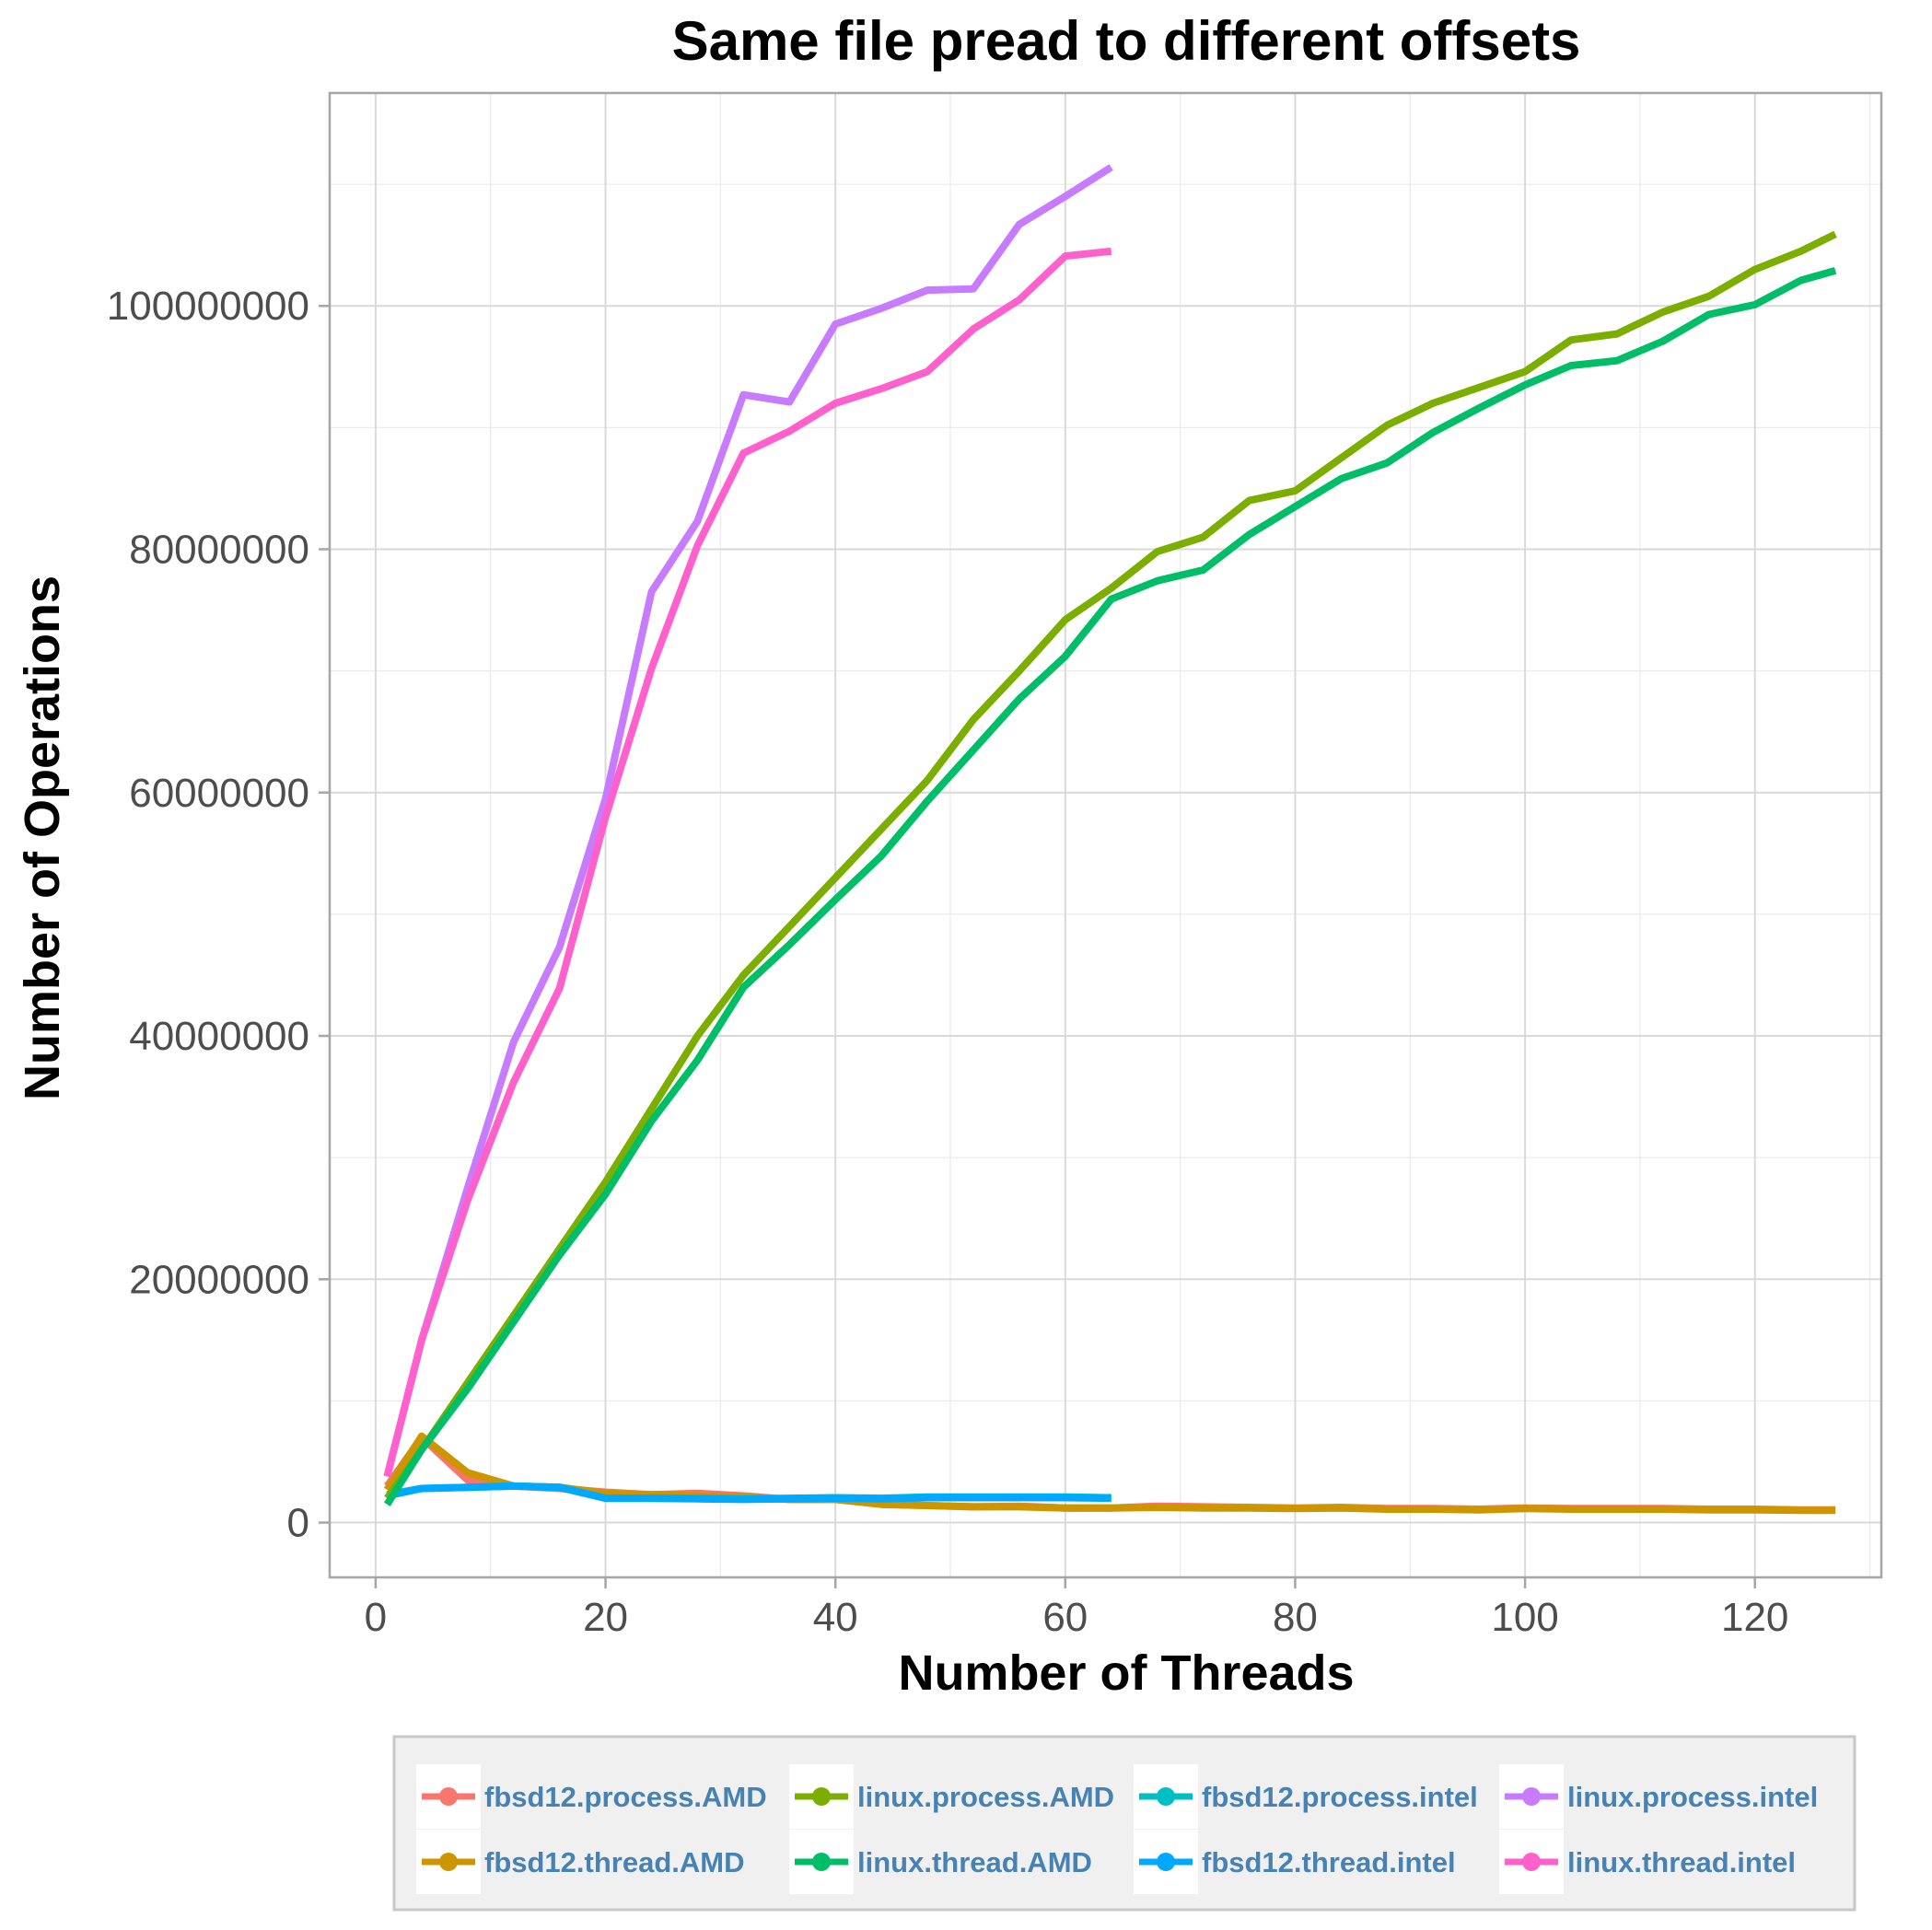 This screenshot has height=1930, width=1932. What do you see at coordinates (219, 793) in the screenshot?
I see `y-tick-label: 60000000` at bounding box center [219, 793].